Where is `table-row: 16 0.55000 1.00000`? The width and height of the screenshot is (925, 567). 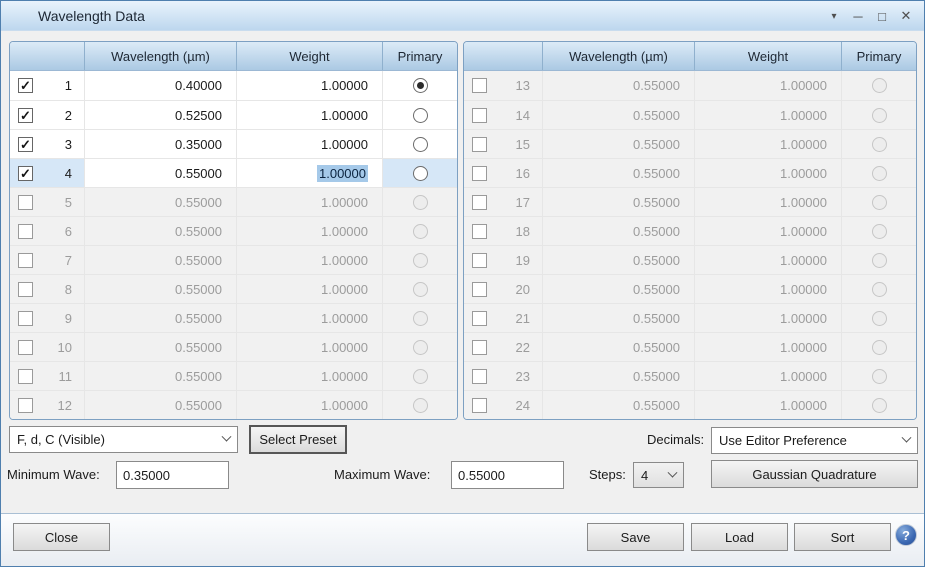
table-row: 16 0.55000 1.00000 is located at coordinates (690, 172).